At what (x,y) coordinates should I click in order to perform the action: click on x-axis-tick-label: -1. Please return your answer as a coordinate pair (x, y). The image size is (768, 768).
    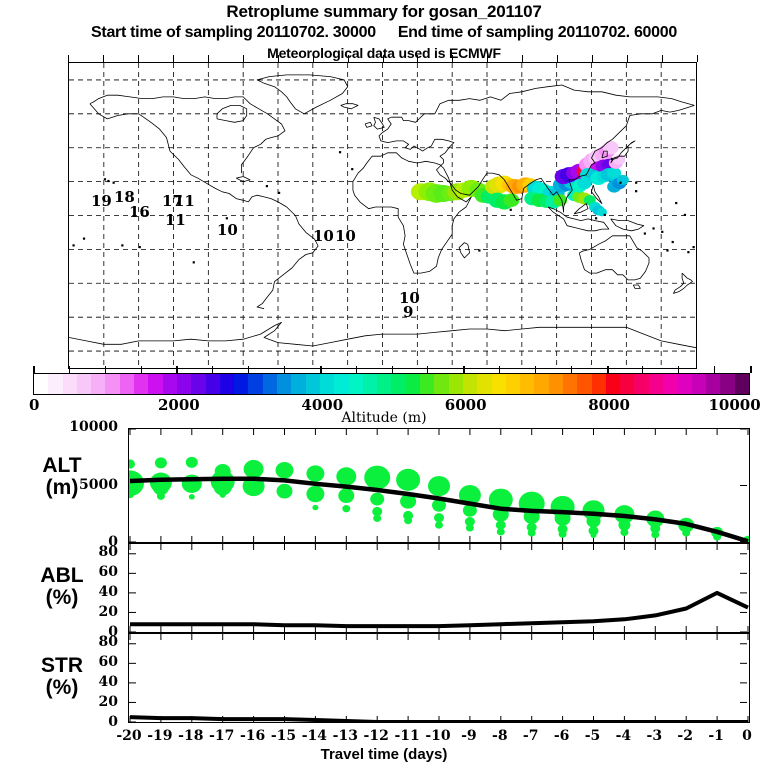
    Looking at the image, I should click on (716, 736).